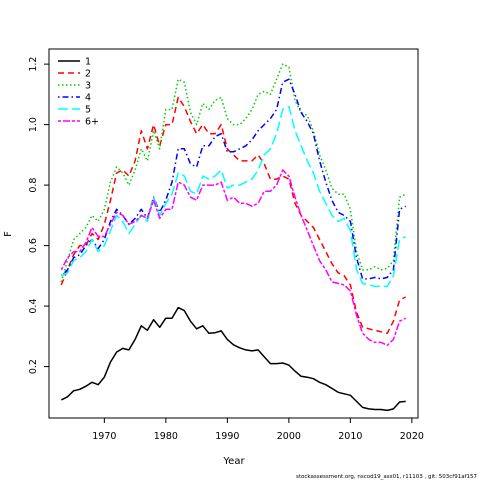 Image resolution: width=480 pixels, height=480 pixels. I want to click on legend-label: 4, so click(88, 98).